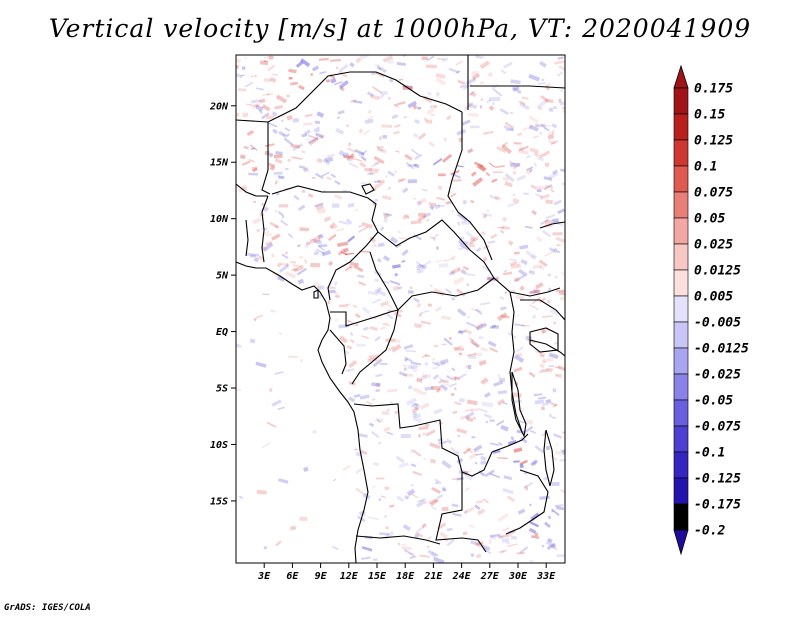  I want to click on island-bioko, so click(316, 294).